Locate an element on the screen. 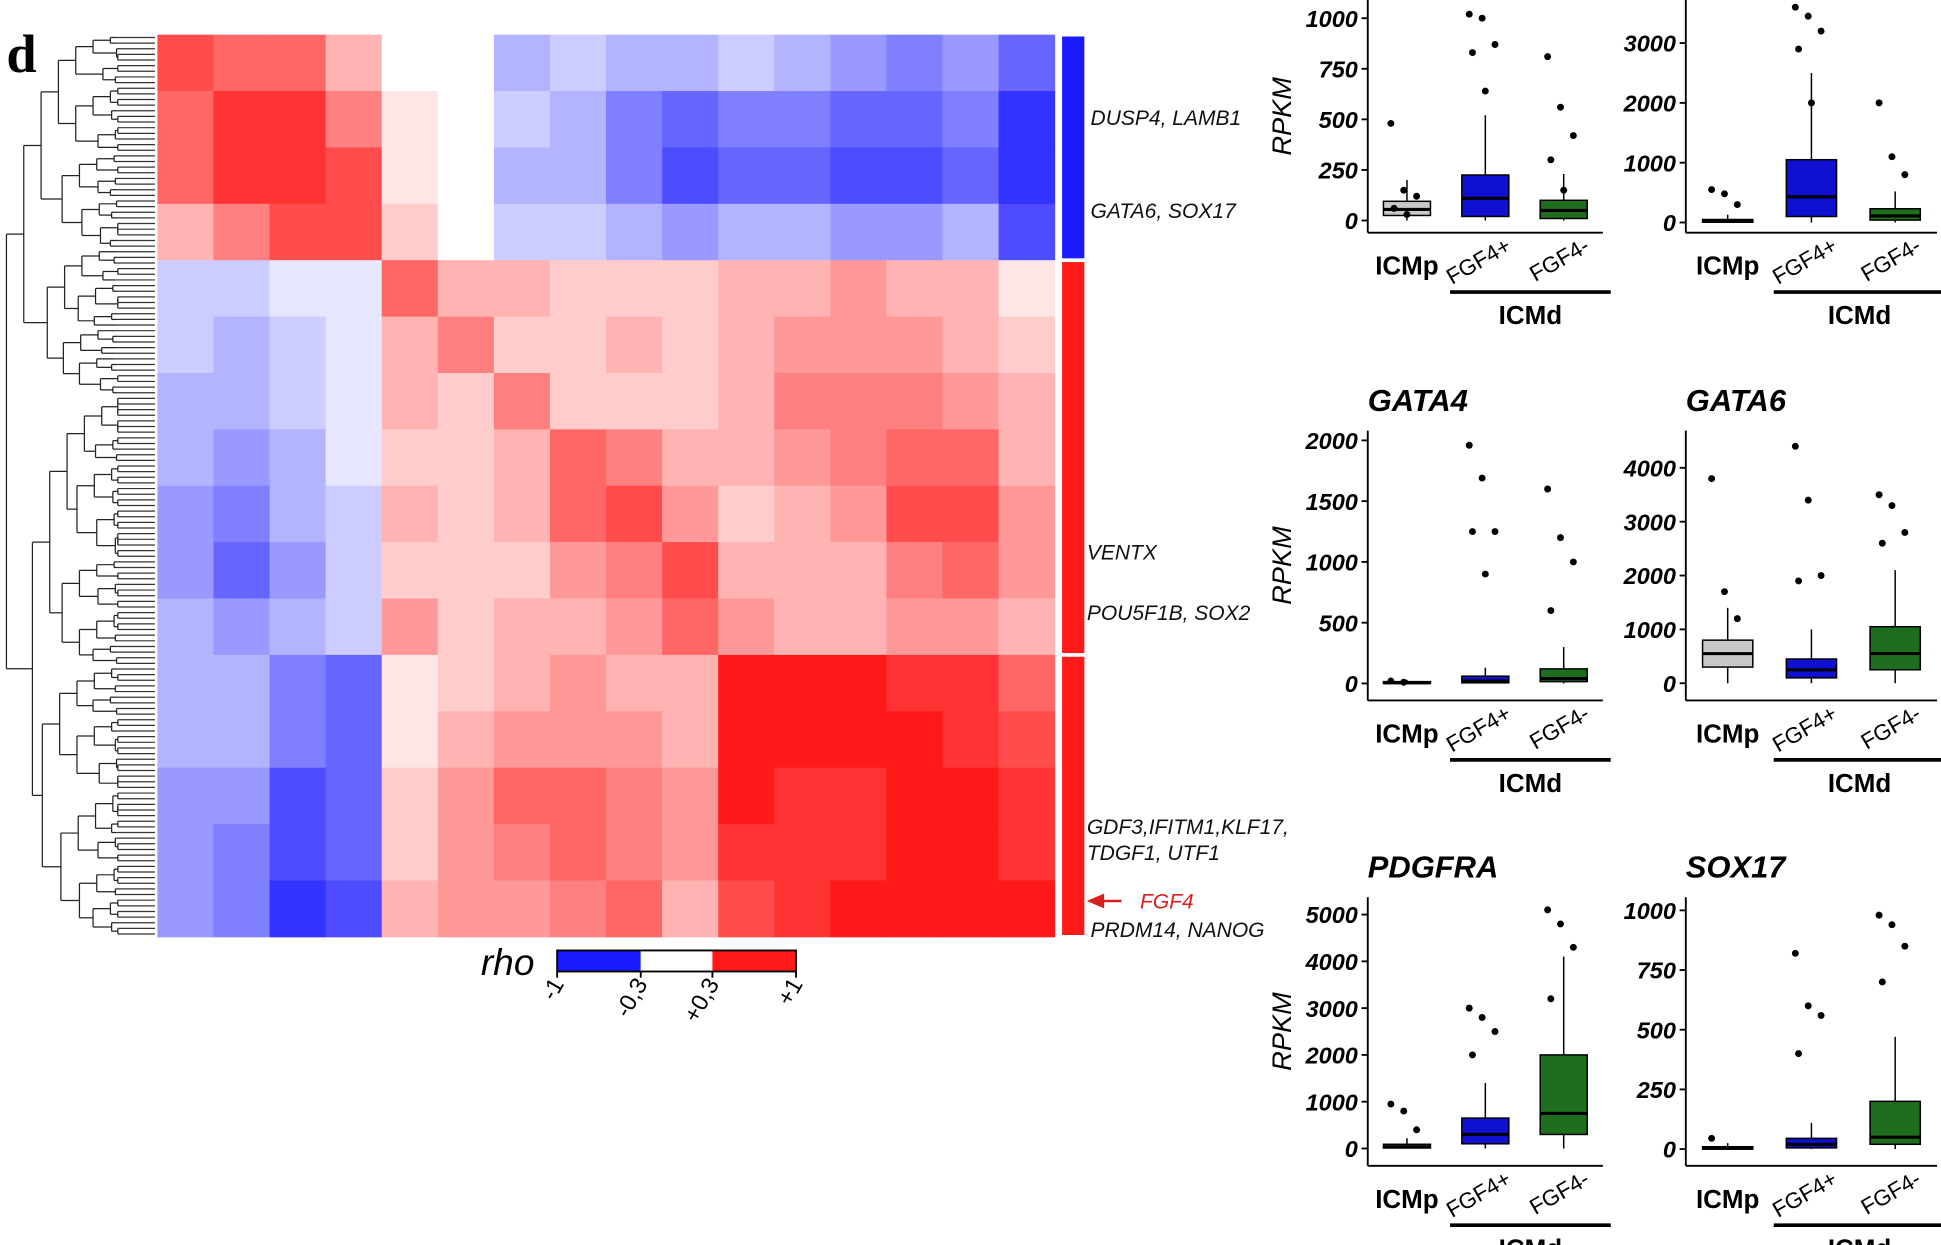  y-tick-label: 4000 is located at coordinates (1649, 468).